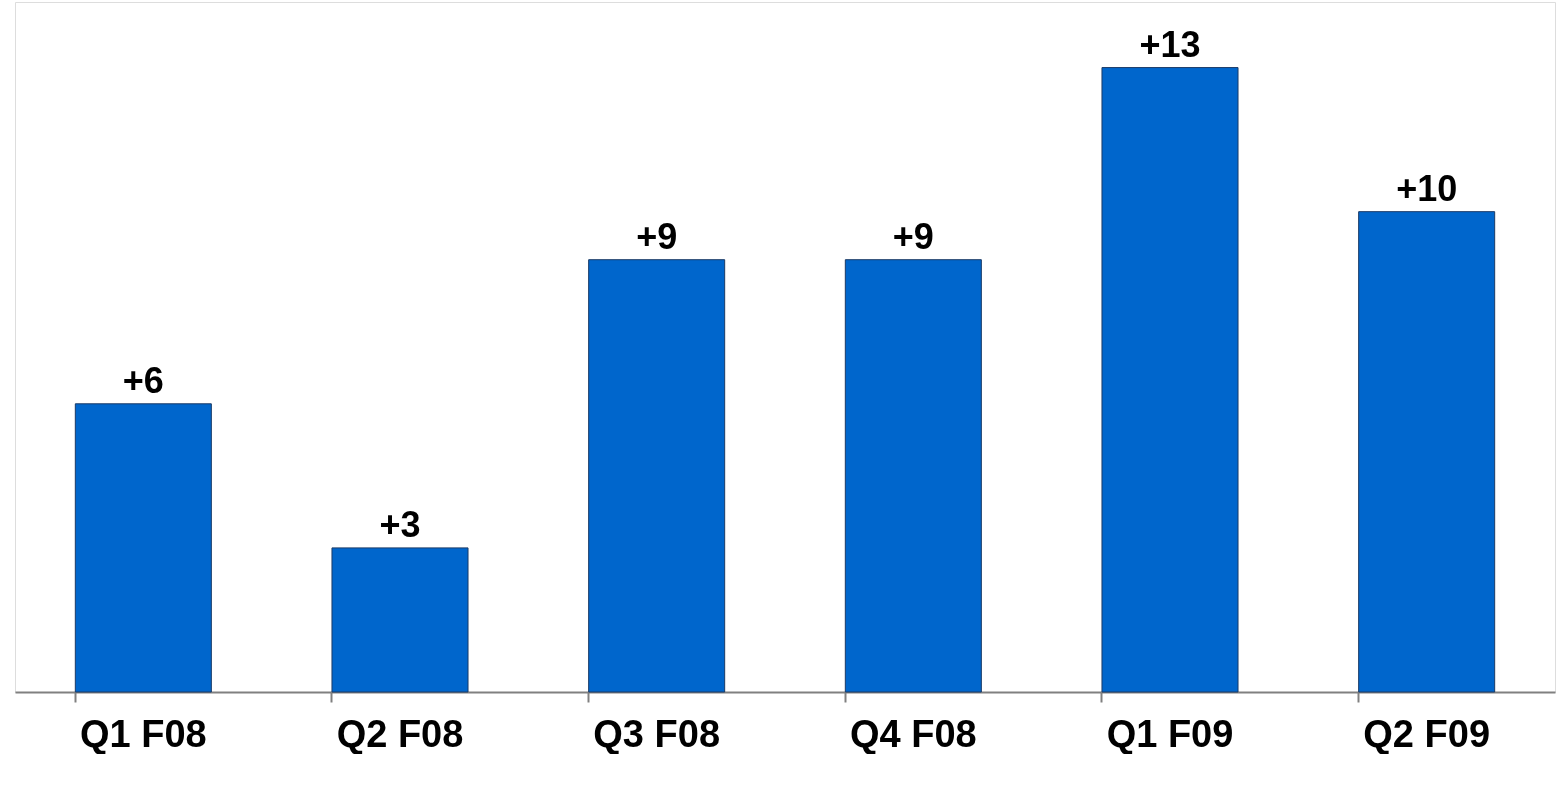  What do you see at coordinates (1427, 733) in the screenshot?
I see `x-tick-label: Q2 F09` at bounding box center [1427, 733].